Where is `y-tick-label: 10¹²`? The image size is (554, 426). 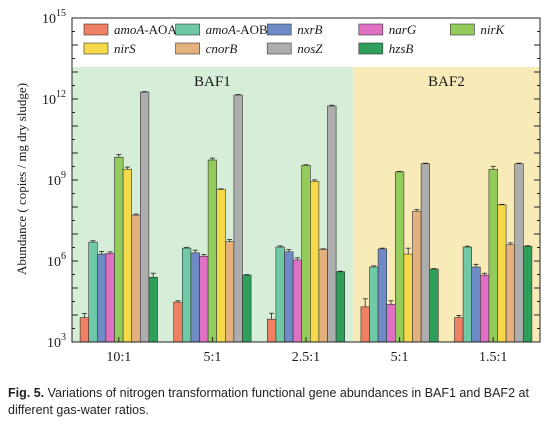
y-tick-label: 10¹² is located at coordinates (54, 98).